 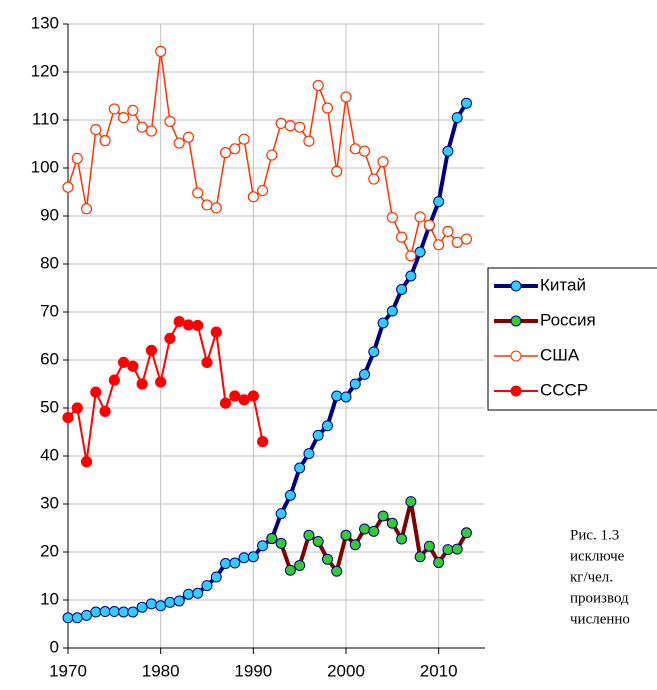 I want to click on y-tick-label: 20, so click(x=49, y=550).